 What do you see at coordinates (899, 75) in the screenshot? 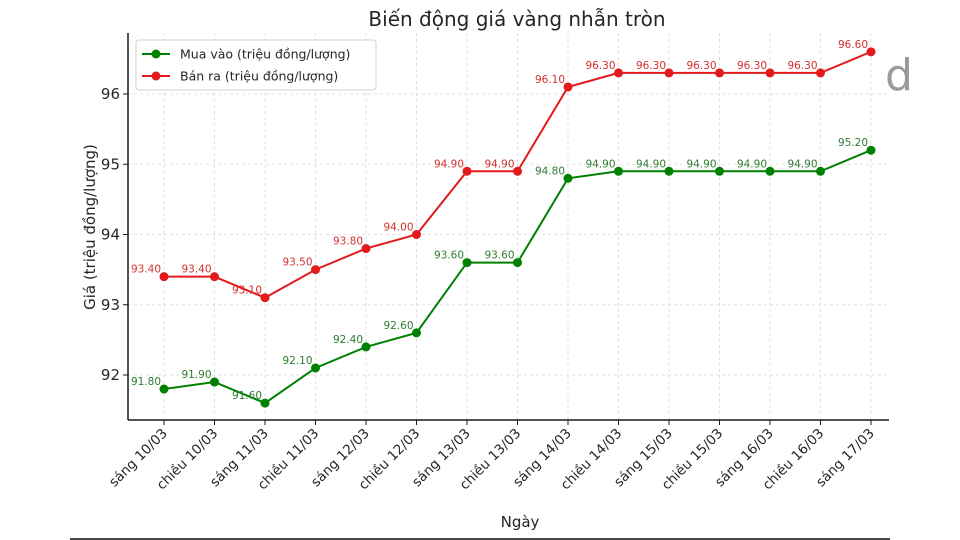
I see `watermark: d` at bounding box center [899, 75].